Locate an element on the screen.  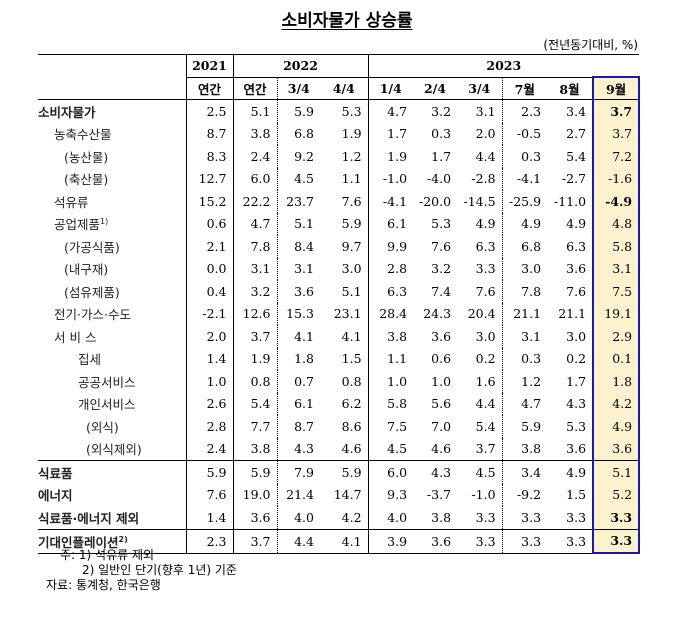
value-cell: 4.9 is located at coordinates (576, 224).